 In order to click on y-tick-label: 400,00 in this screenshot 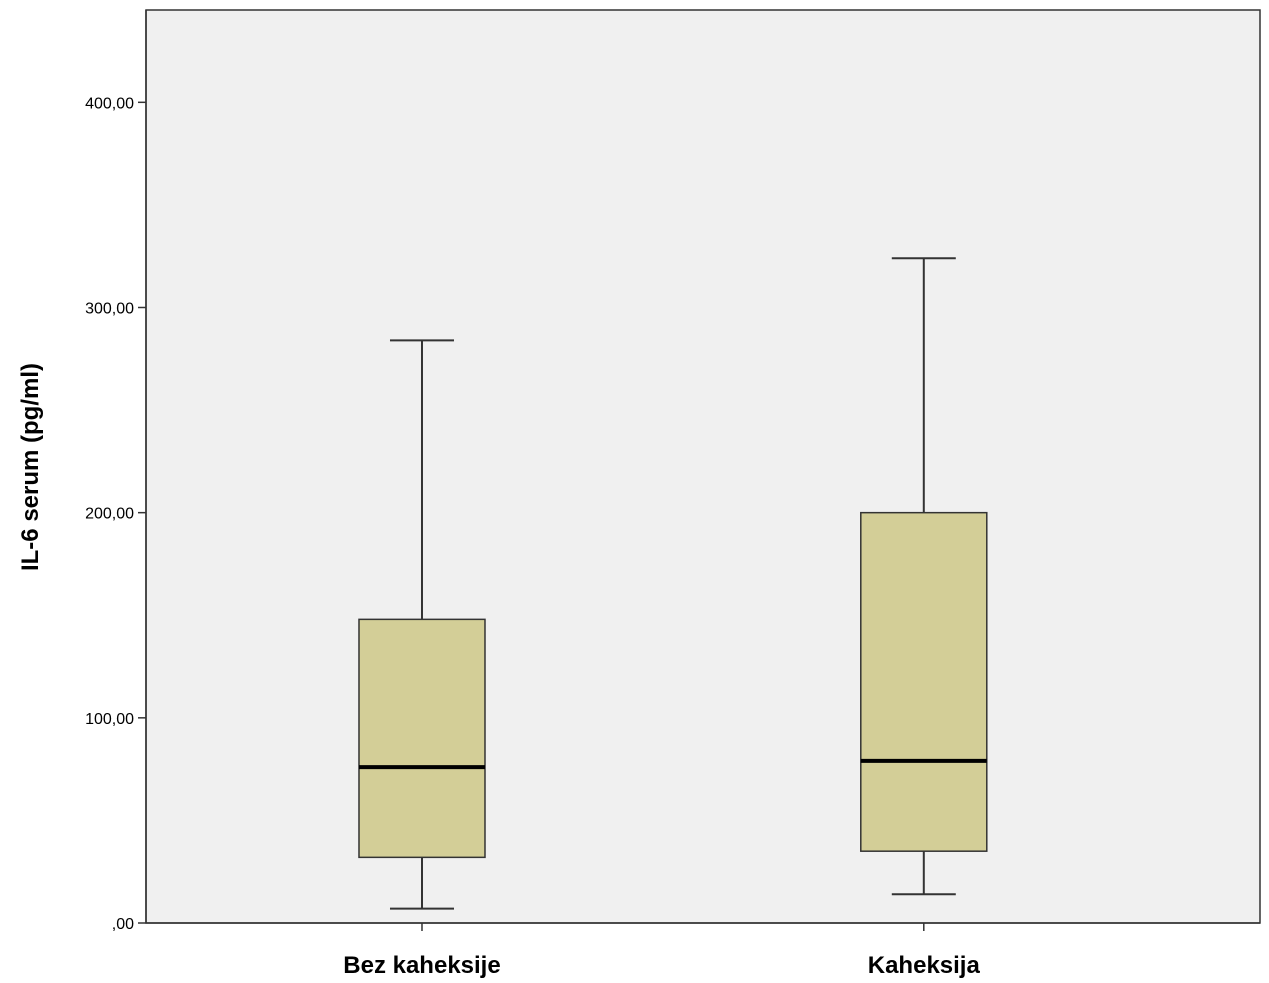, I will do `click(109, 103)`.